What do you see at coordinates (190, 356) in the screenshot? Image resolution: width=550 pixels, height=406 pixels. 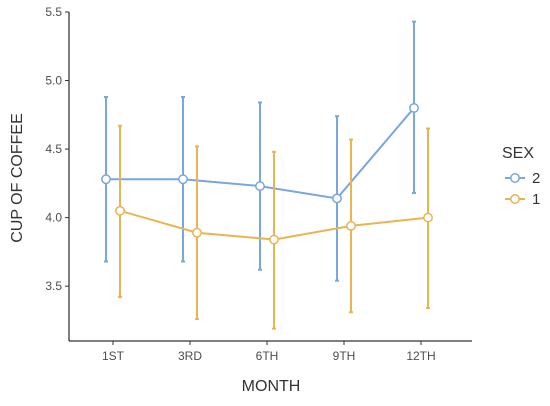 I see `x-tick-label: 3RD` at bounding box center [190, 356].